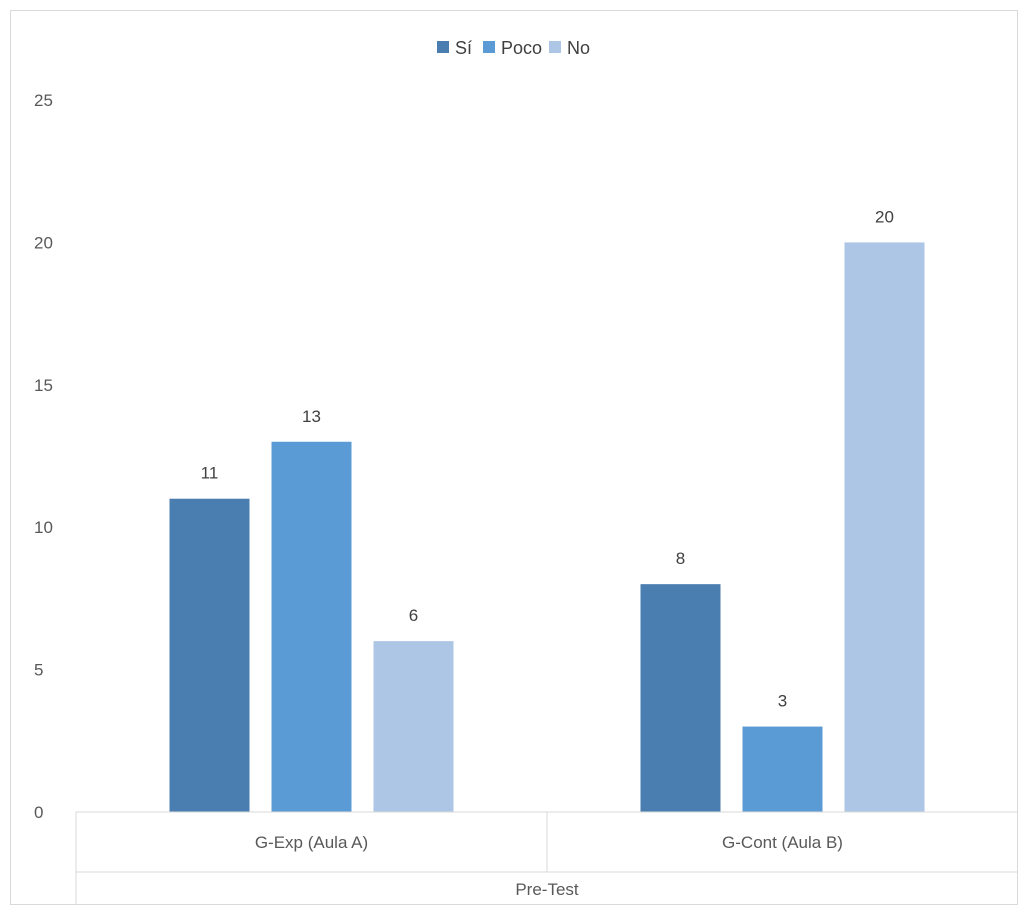  I want to click on data-label: 8, so click(680, 558).